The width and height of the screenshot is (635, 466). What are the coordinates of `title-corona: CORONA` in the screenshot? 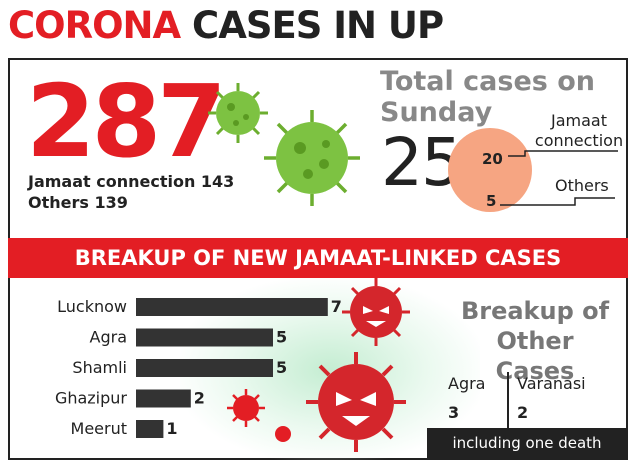 It's located at (94, 25).